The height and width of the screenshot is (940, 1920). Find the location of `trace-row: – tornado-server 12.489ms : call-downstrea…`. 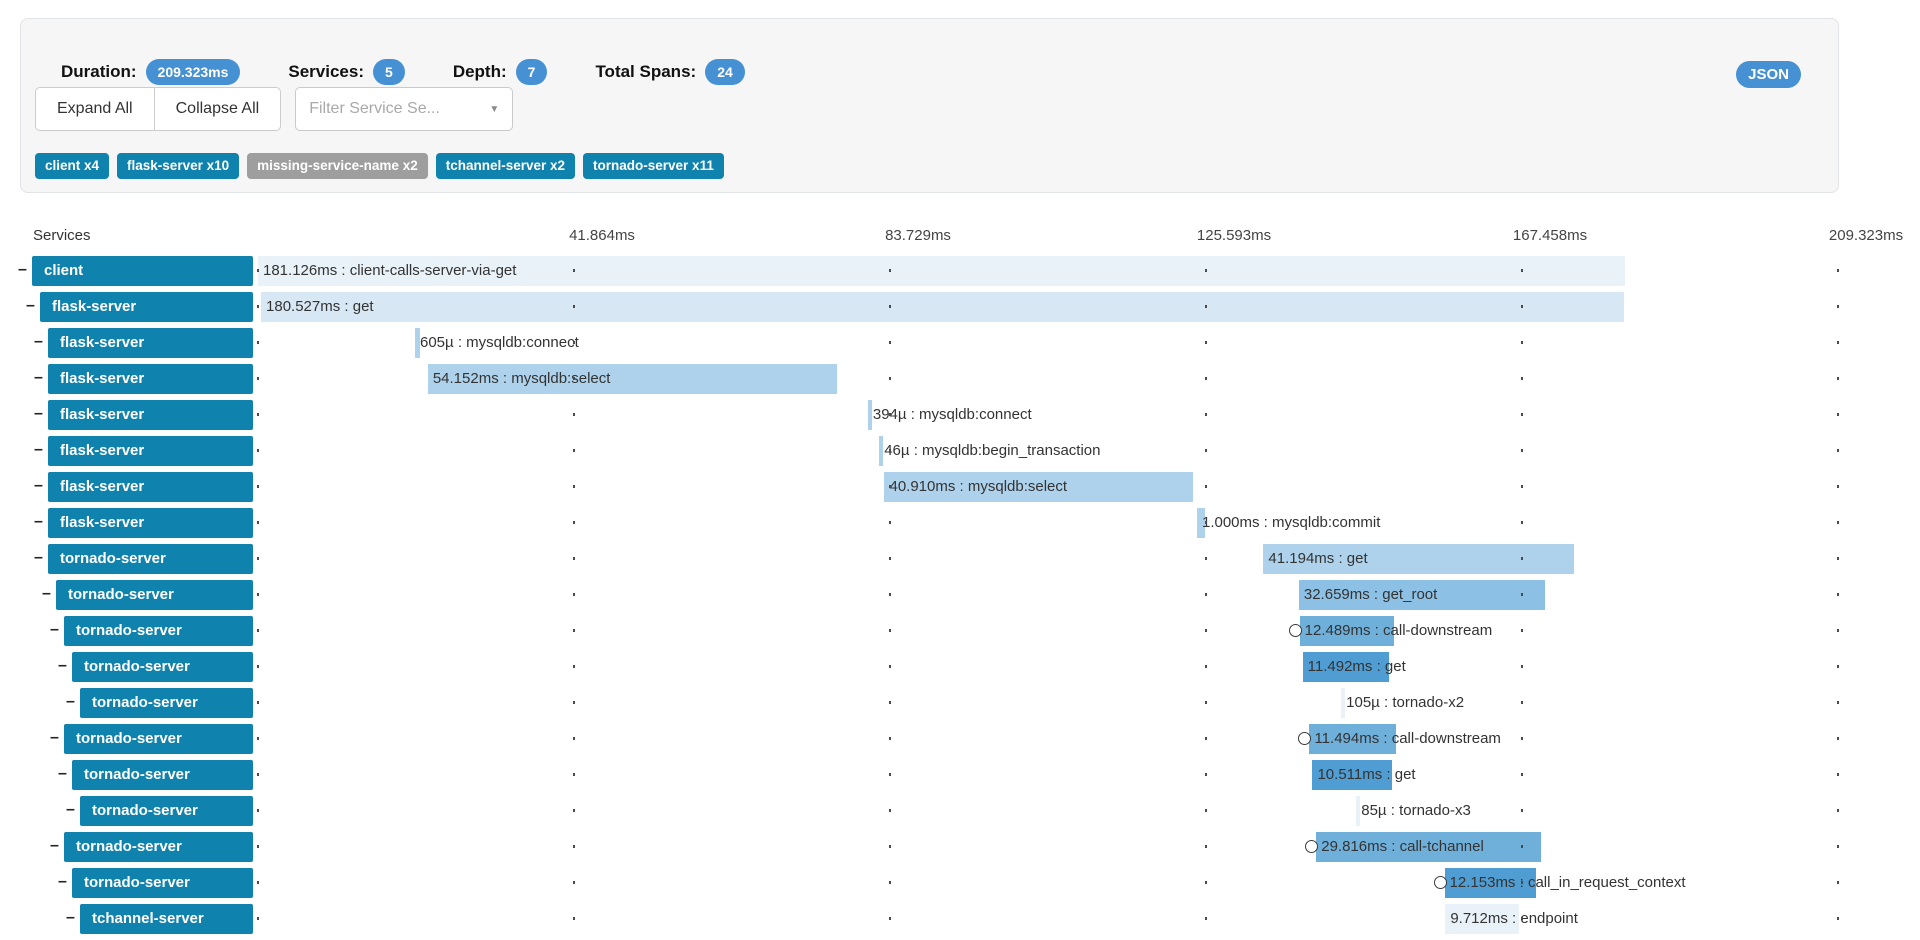

trace-row: – tornado-server 12.489ms : call-downstrea… is located at coordinates (960, 631).